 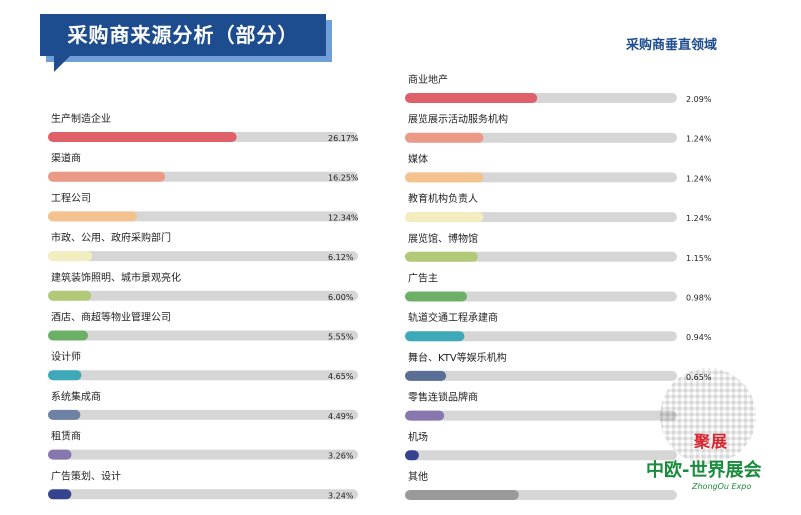 What do you see at coordinates (62, 64) in the screenshot?
I see `title-banner-tail` at bounding box center [62, 64].